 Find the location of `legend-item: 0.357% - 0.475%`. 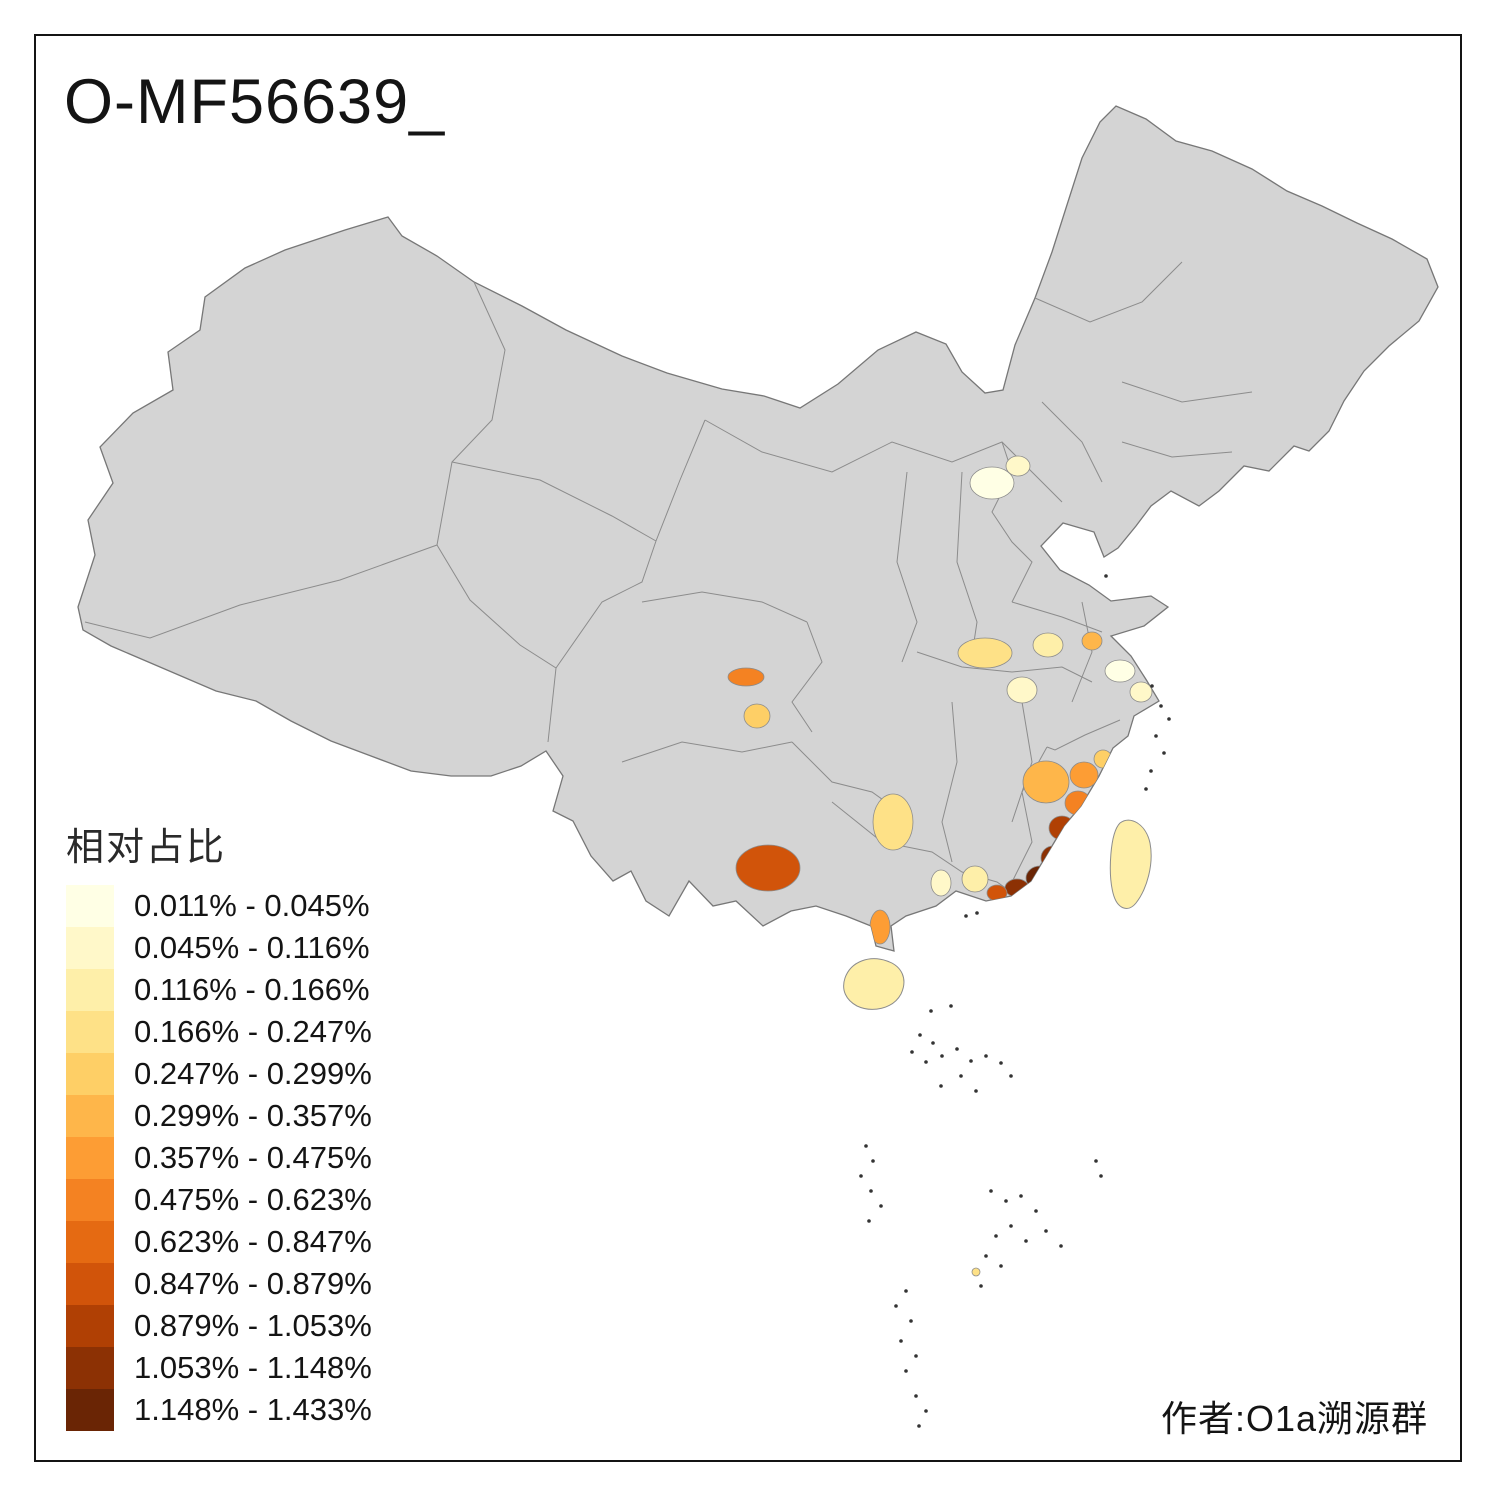

legend-item: 0.357% - 0.475% is located at coordinates (219, 1158).